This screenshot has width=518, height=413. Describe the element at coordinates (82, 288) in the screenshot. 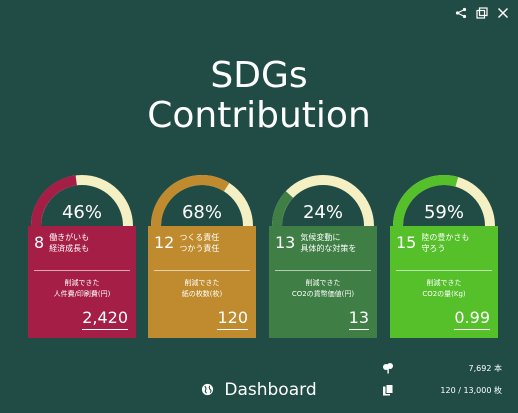

I see `metric-label: 削減できた 人件費/印刷費(円)` at that location.